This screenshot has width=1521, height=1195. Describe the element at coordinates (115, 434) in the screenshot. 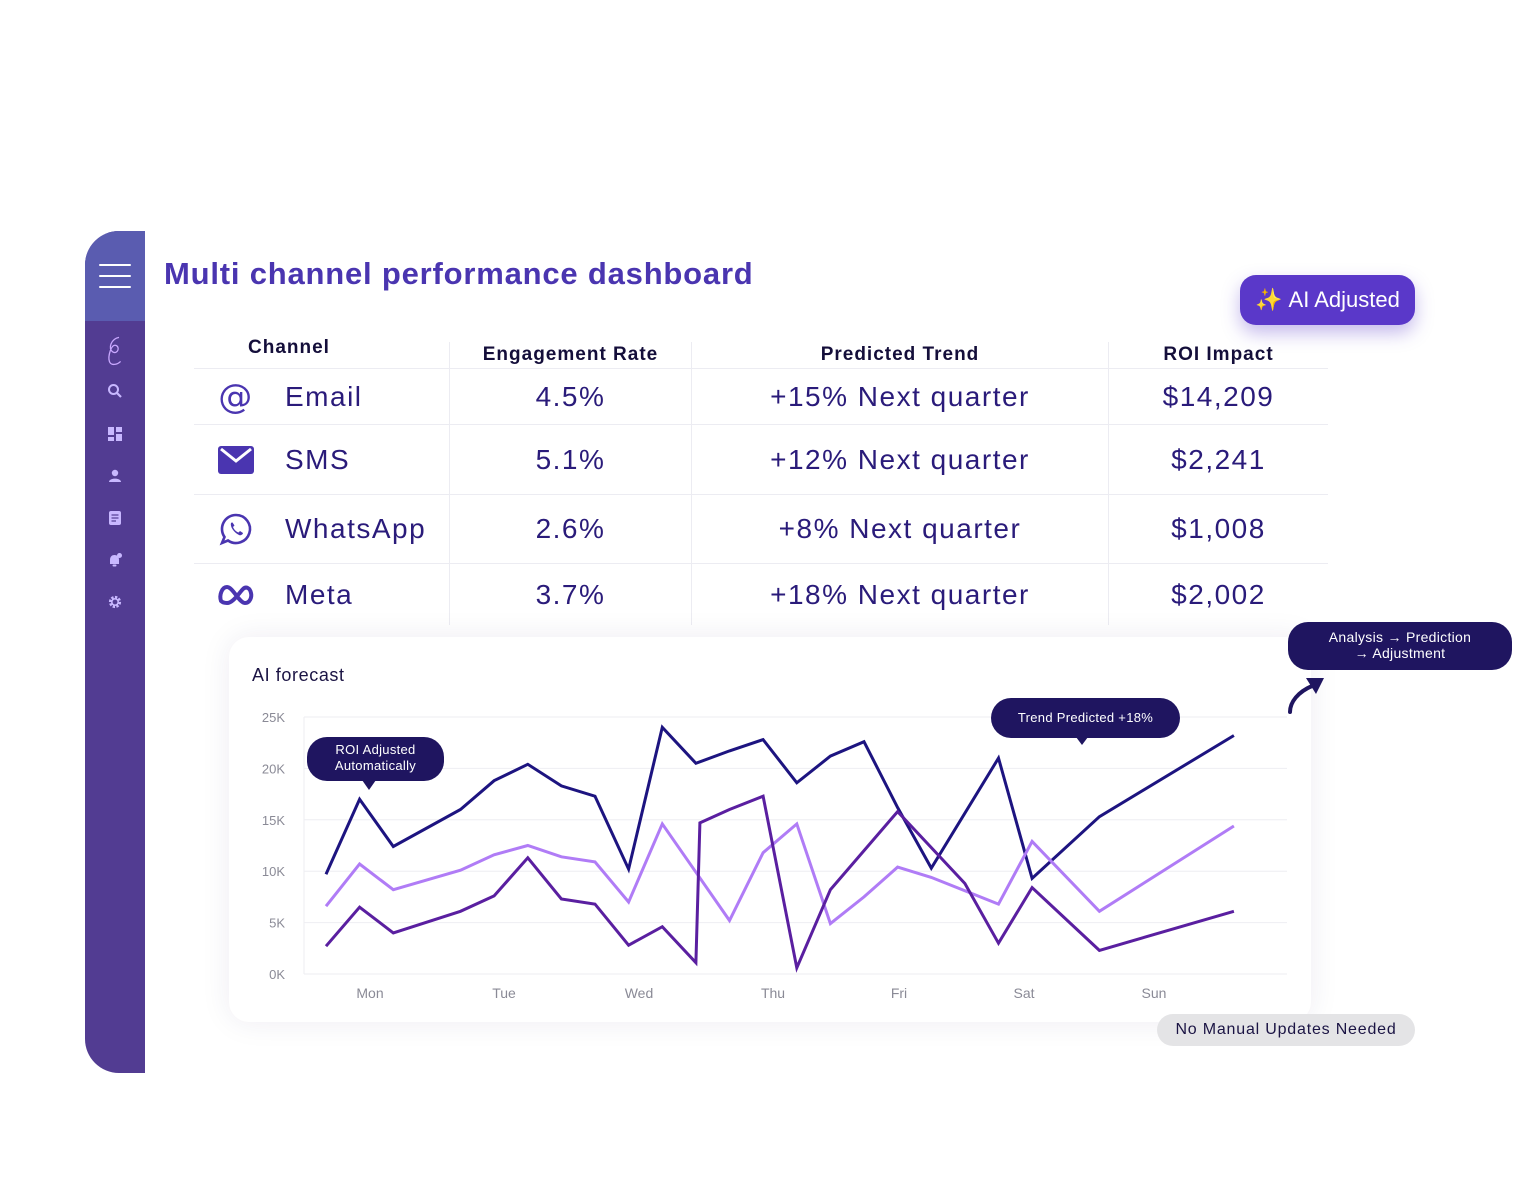

I see `dashboard-icon` at that location.